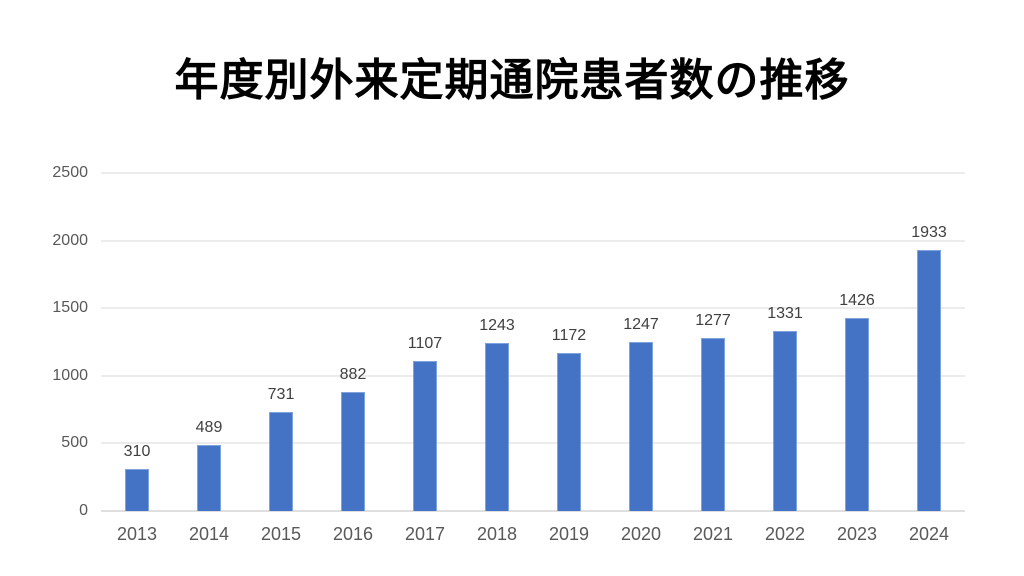 The height and width of the screenshot is (576, 1024). I want to click on x-tick-label-2023: 2023, so click(857, 534).